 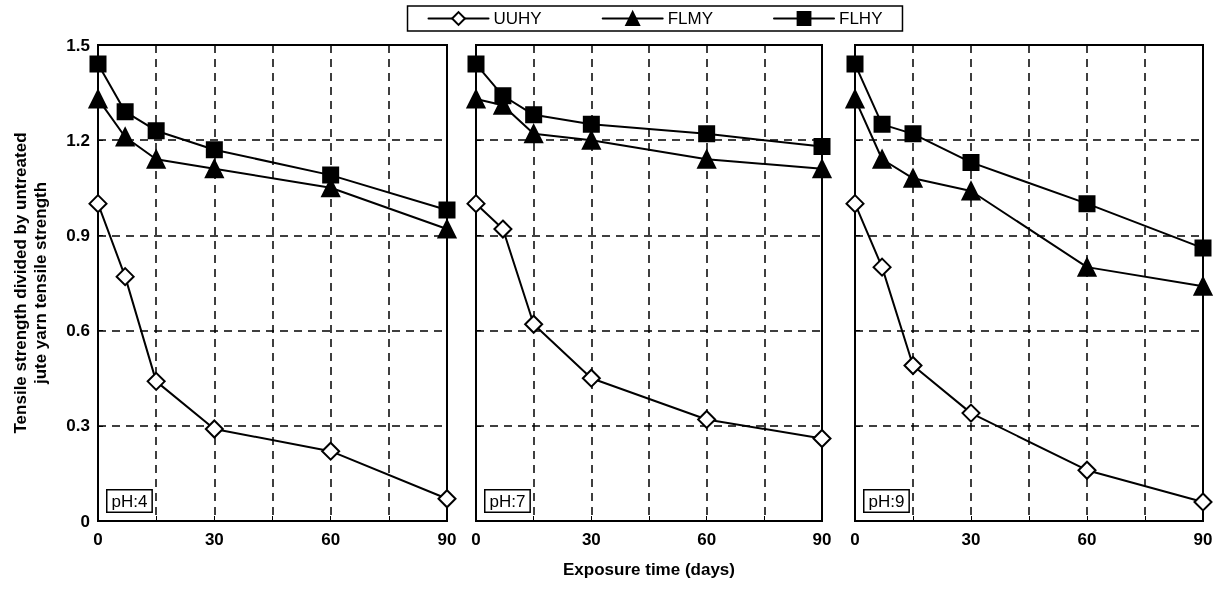 I want to click on annotation: pH:4, so click(x=129, y=501).